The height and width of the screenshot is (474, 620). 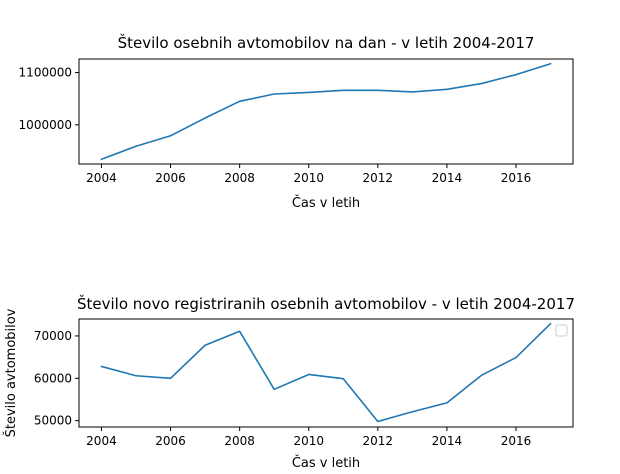 I want to click on y-tick-label: 60000, so click(x=53, y=378).